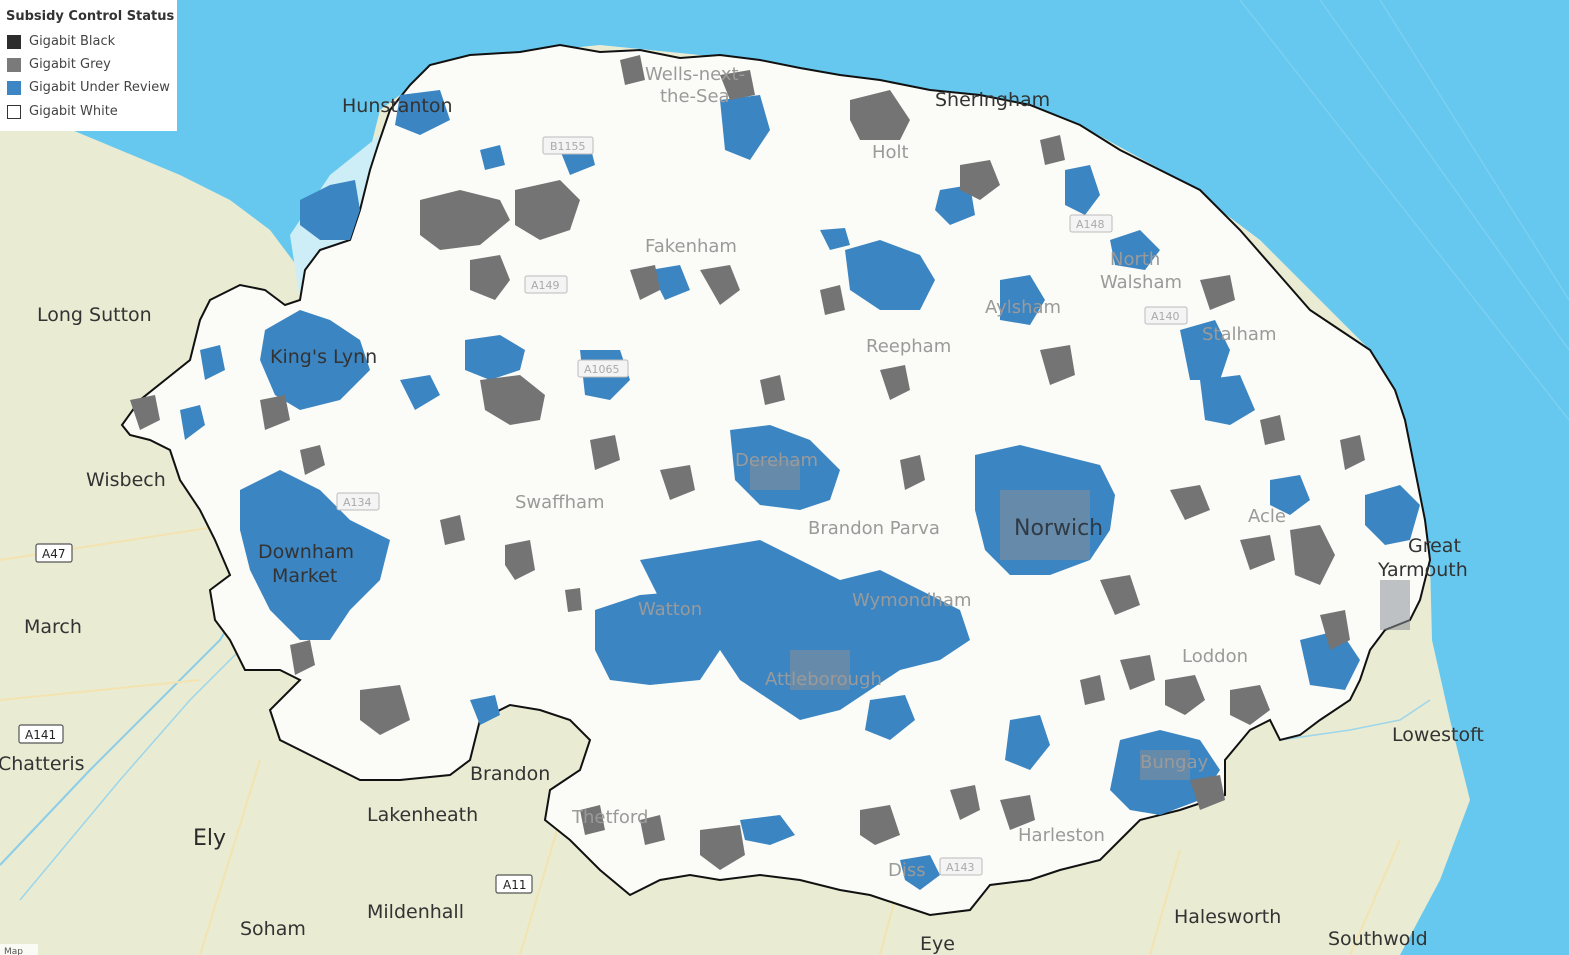 Image resolution: width=1569 pixels, height=955 pixels. Describe the element at coordinates (908, 346) in the screenshot. I see `label-reepham: Reepham` at that location.